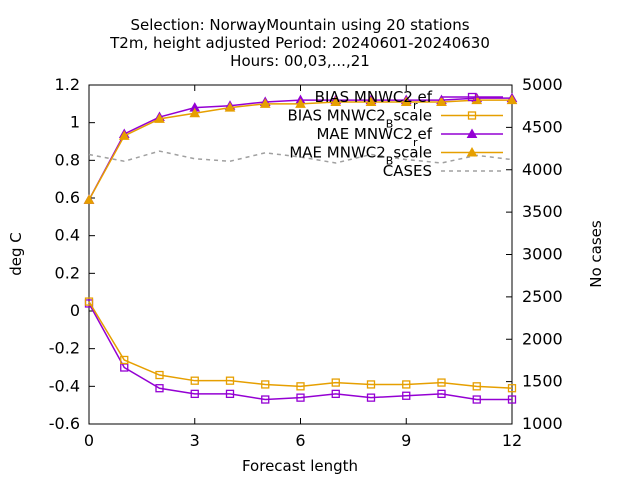 The height and width of the screenshot is (480, 640). What do you see at coordinates (67, 197) in the screenshot?
I see `y-tick-label: 0.6` at bounding box center [67, 197].